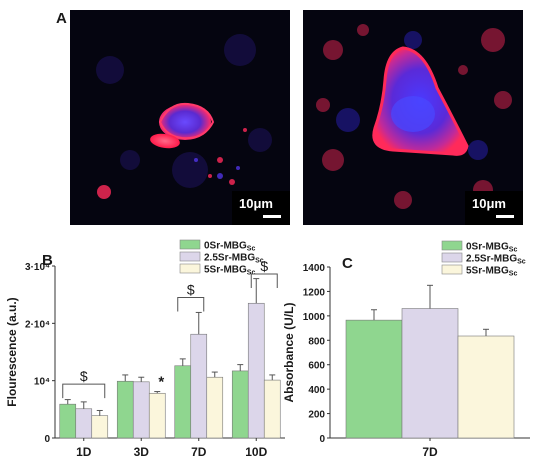 The height and width of the screenshot is (464, 550). I want to click on bar-0Sr-MBG-10D, so click(240, 404).